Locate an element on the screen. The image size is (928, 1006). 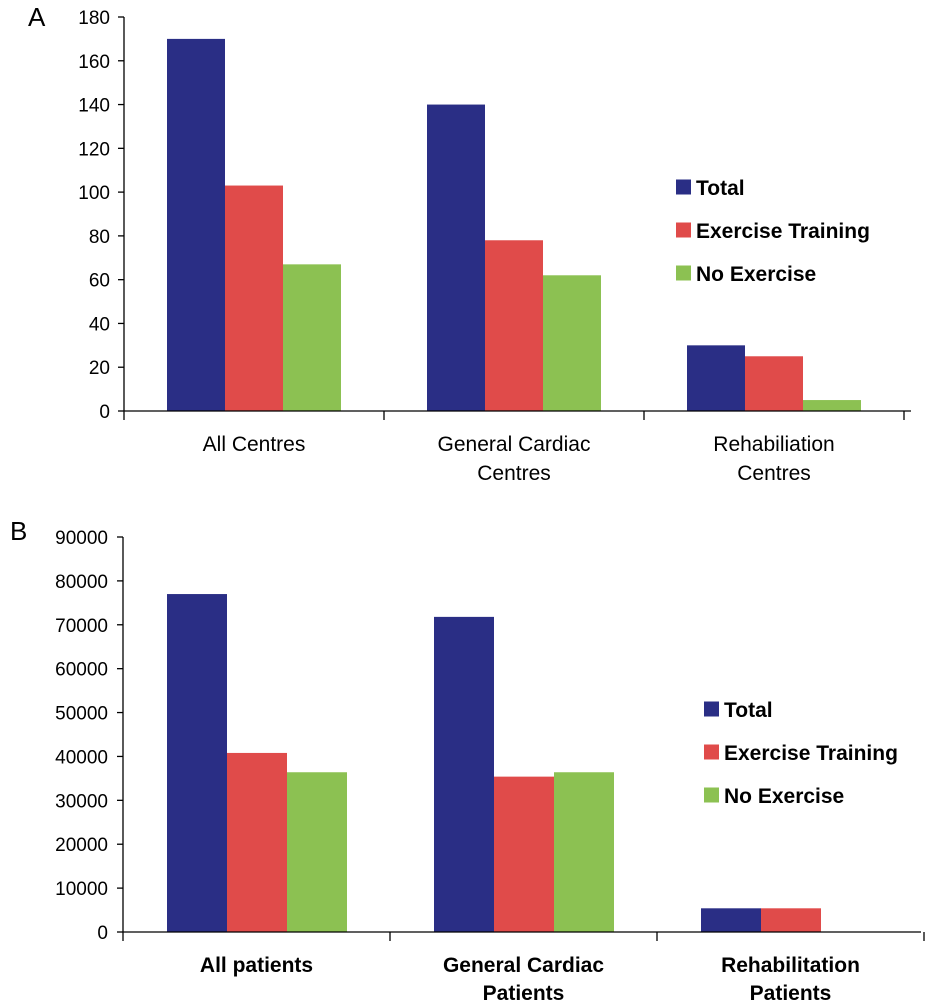
y-tick-label: 30000 is located at coordinates (81, 801).